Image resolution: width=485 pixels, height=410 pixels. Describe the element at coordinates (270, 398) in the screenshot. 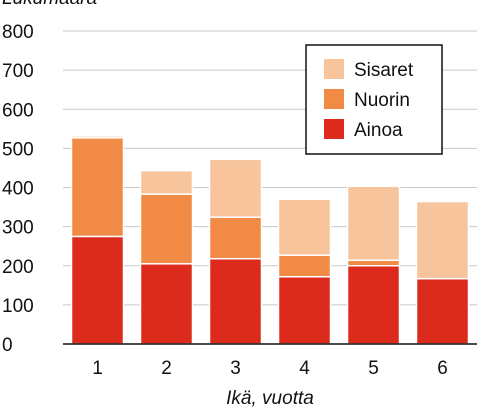

I see `x-axis-title: Ikä, vuotta` at that location.